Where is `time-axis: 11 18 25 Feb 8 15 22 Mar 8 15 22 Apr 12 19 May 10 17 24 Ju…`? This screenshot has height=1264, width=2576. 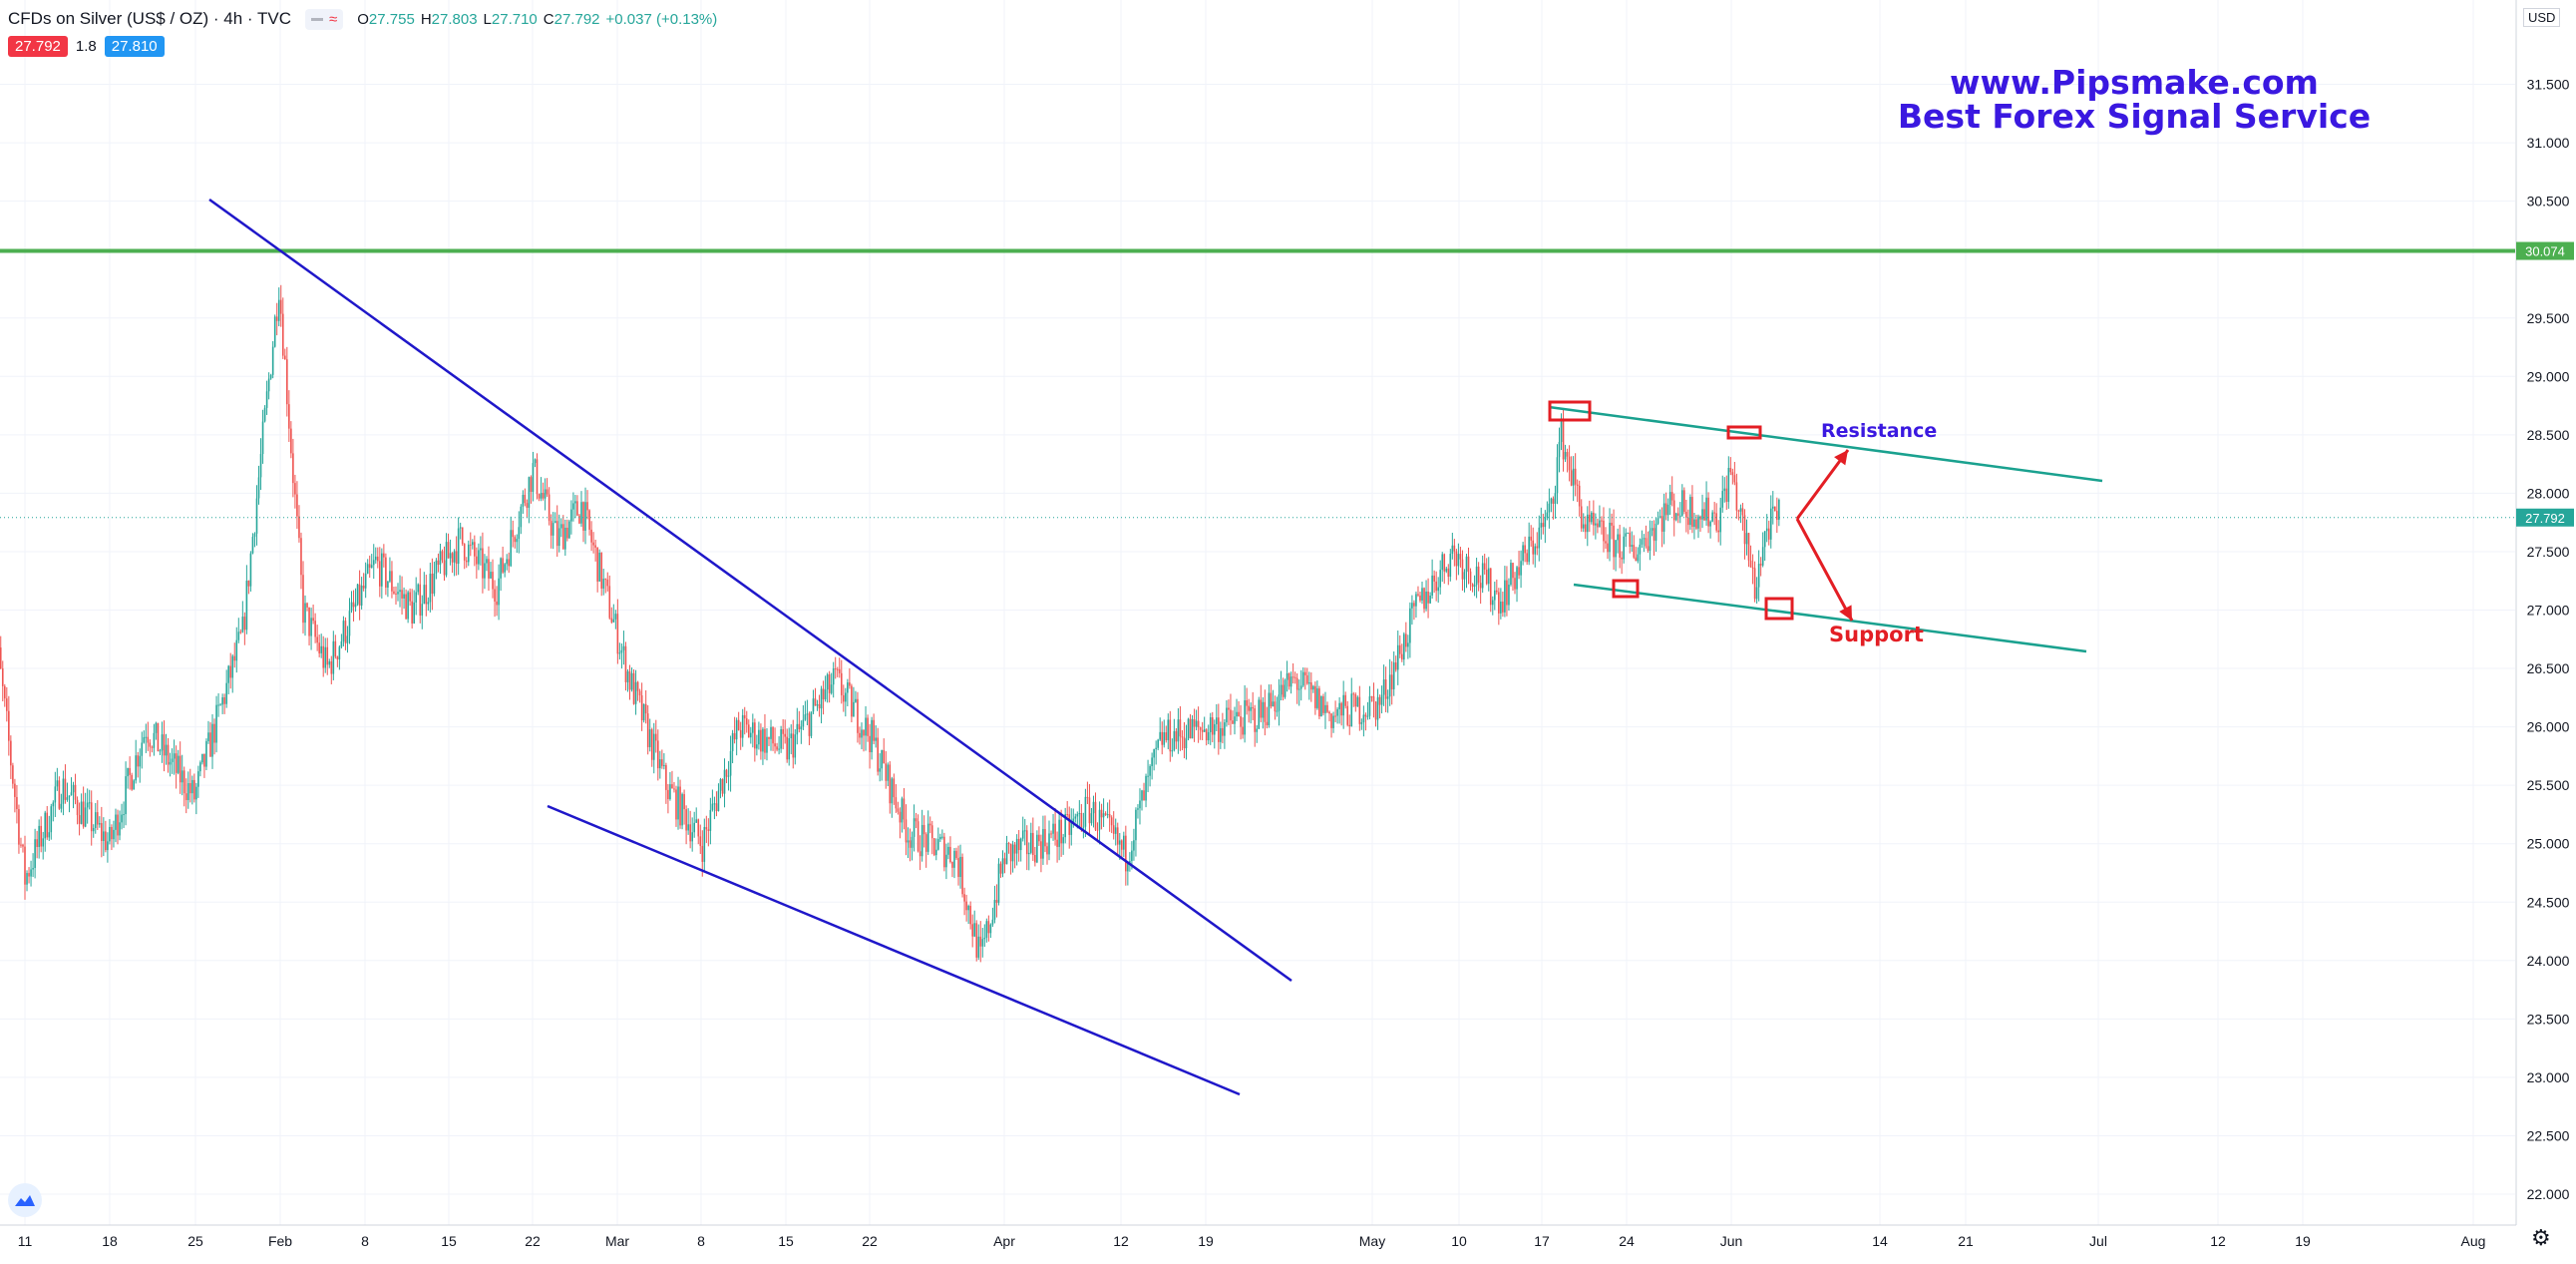
time-axis: 11 18 25 Feb 8 15 22 Mar 8 15 22 Apr 12 19 May 10 17 24 Ju… is located at coordinates (1258, 1236).